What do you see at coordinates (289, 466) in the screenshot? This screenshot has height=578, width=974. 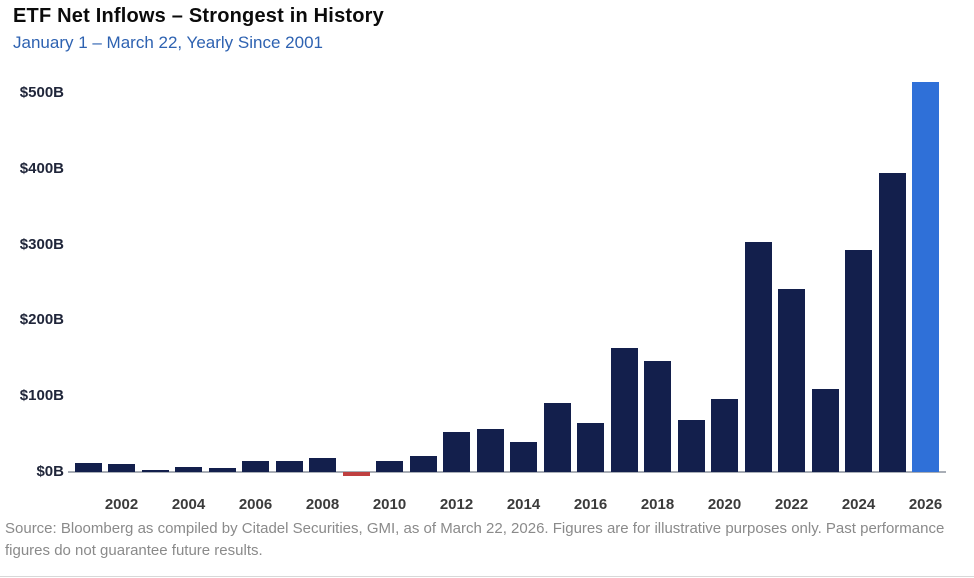 I see `bar-2007` at bounding box center [289, 466].